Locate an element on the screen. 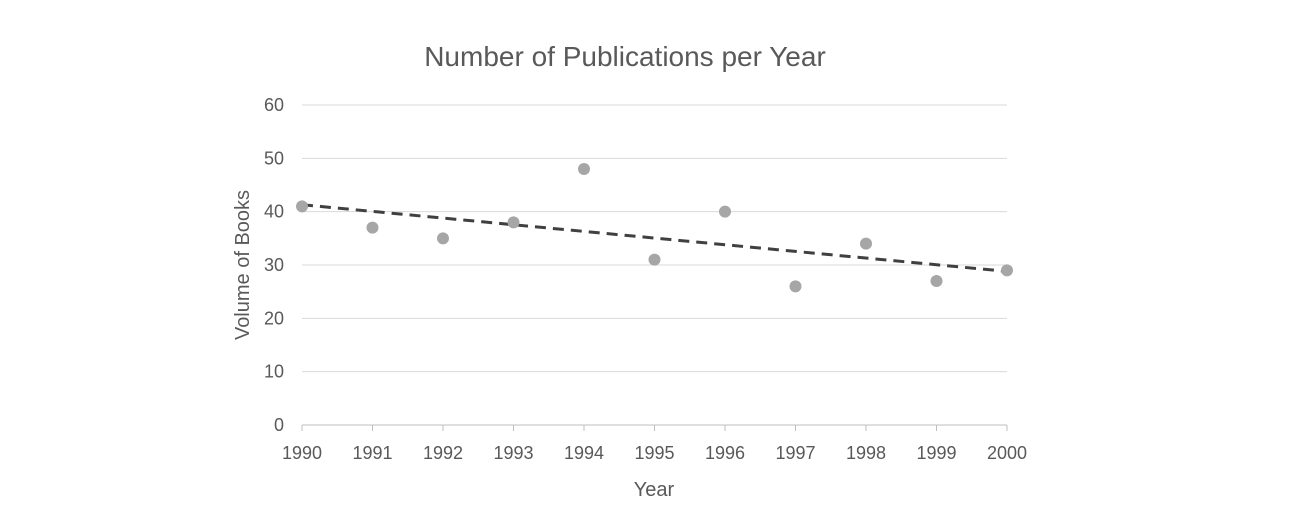  data-point-1999 is located at coordinates (936, 281).